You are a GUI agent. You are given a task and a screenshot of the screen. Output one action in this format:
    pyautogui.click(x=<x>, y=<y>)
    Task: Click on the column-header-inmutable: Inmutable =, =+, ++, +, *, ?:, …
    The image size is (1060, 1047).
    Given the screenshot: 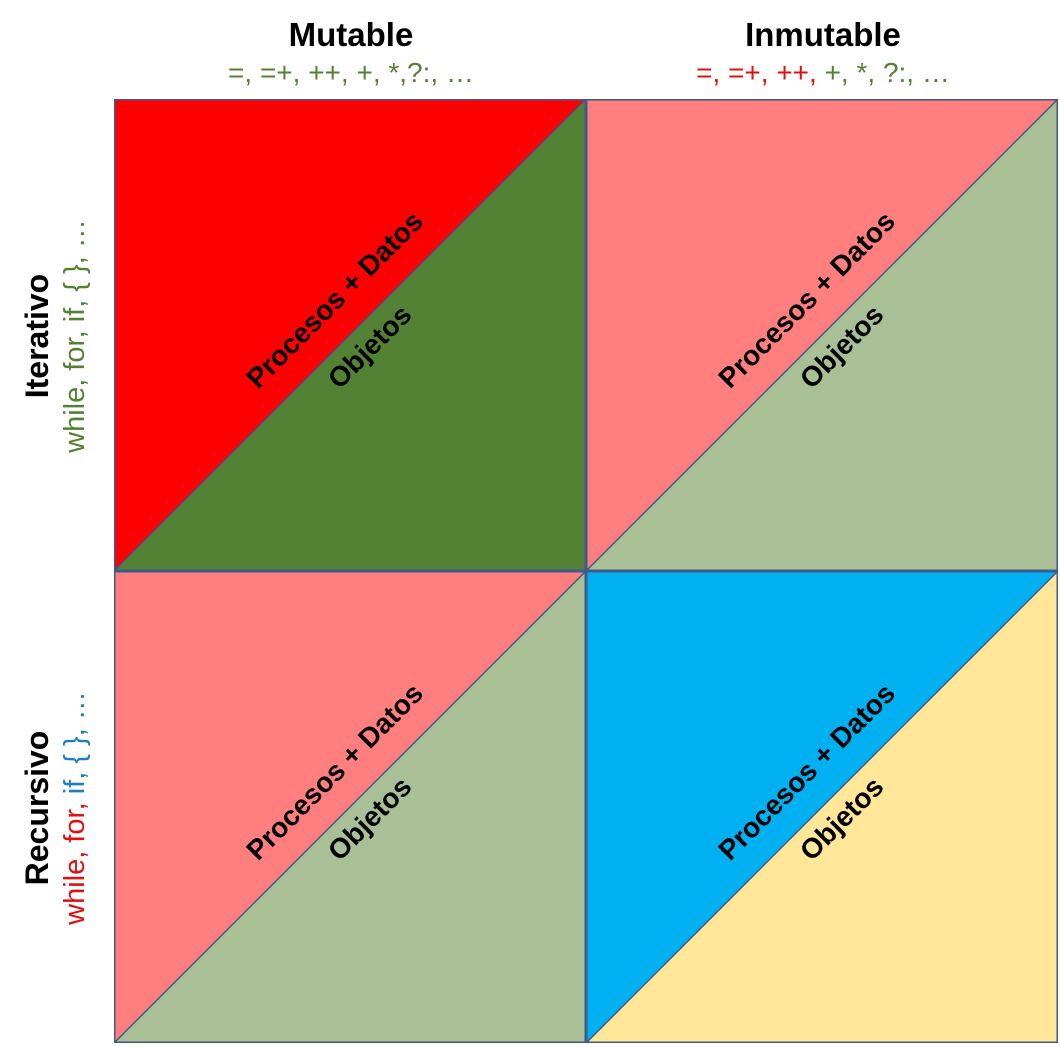 What is the action you would take?
    pyautogui.click(x=823, y=52)
    